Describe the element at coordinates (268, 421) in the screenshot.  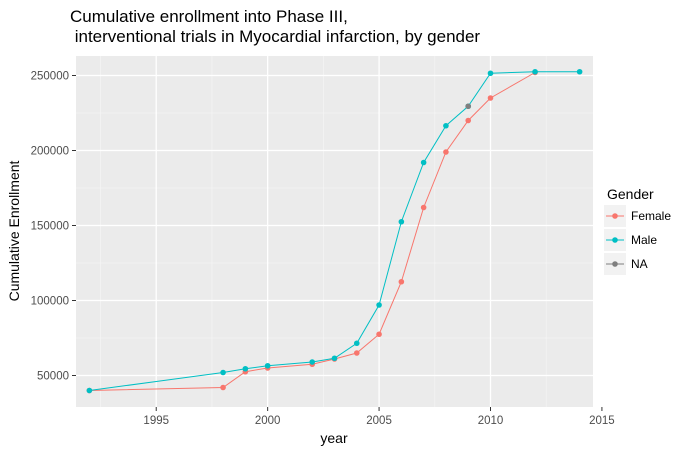
I see `x-tick-label: 2000` at that location.